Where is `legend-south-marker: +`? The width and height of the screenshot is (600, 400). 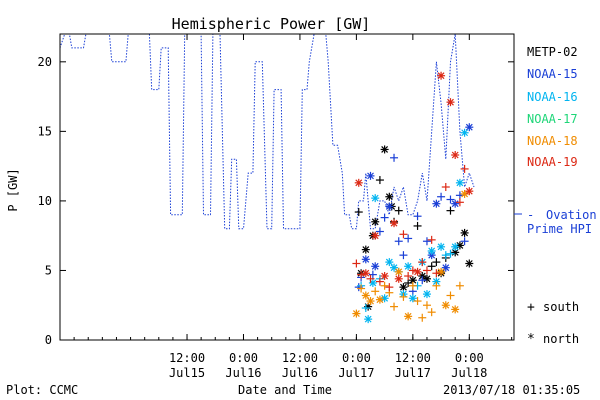
legend-south-marker: + is located at coordinates (531, 307).